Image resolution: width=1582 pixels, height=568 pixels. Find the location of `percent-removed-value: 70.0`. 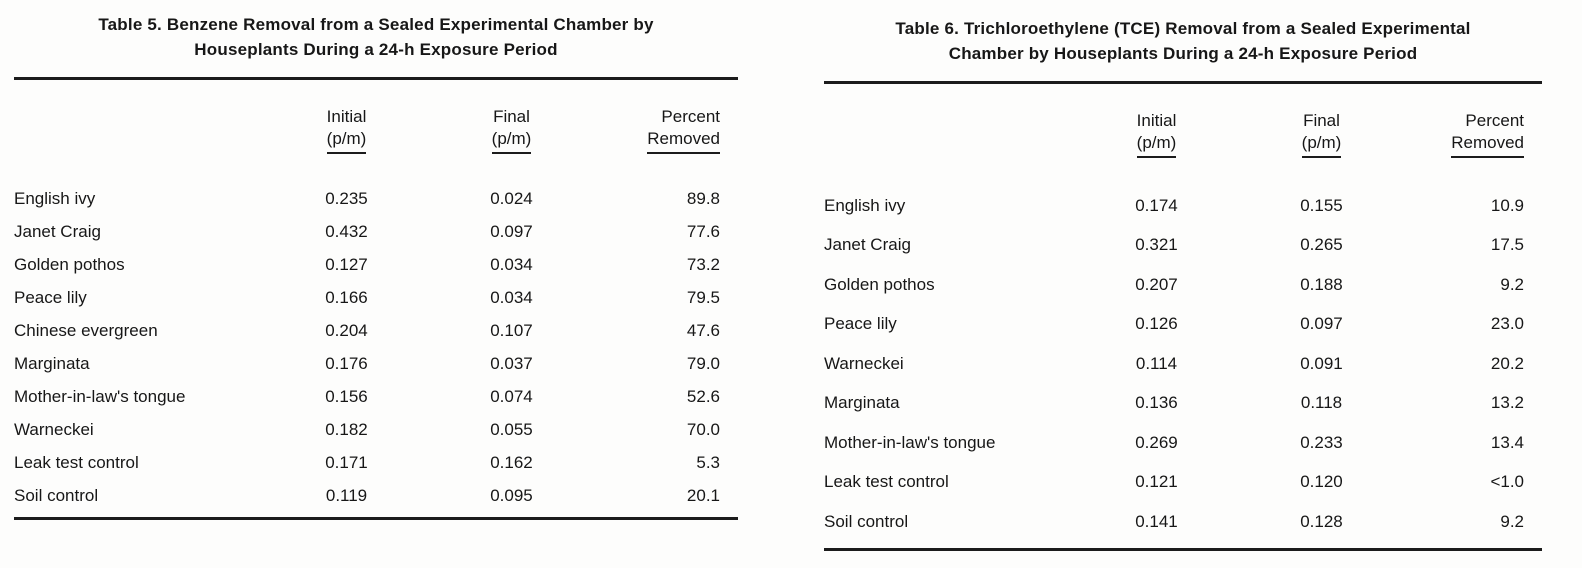

percent-removed-value: 70.0 is located at coordinates (703, 429).